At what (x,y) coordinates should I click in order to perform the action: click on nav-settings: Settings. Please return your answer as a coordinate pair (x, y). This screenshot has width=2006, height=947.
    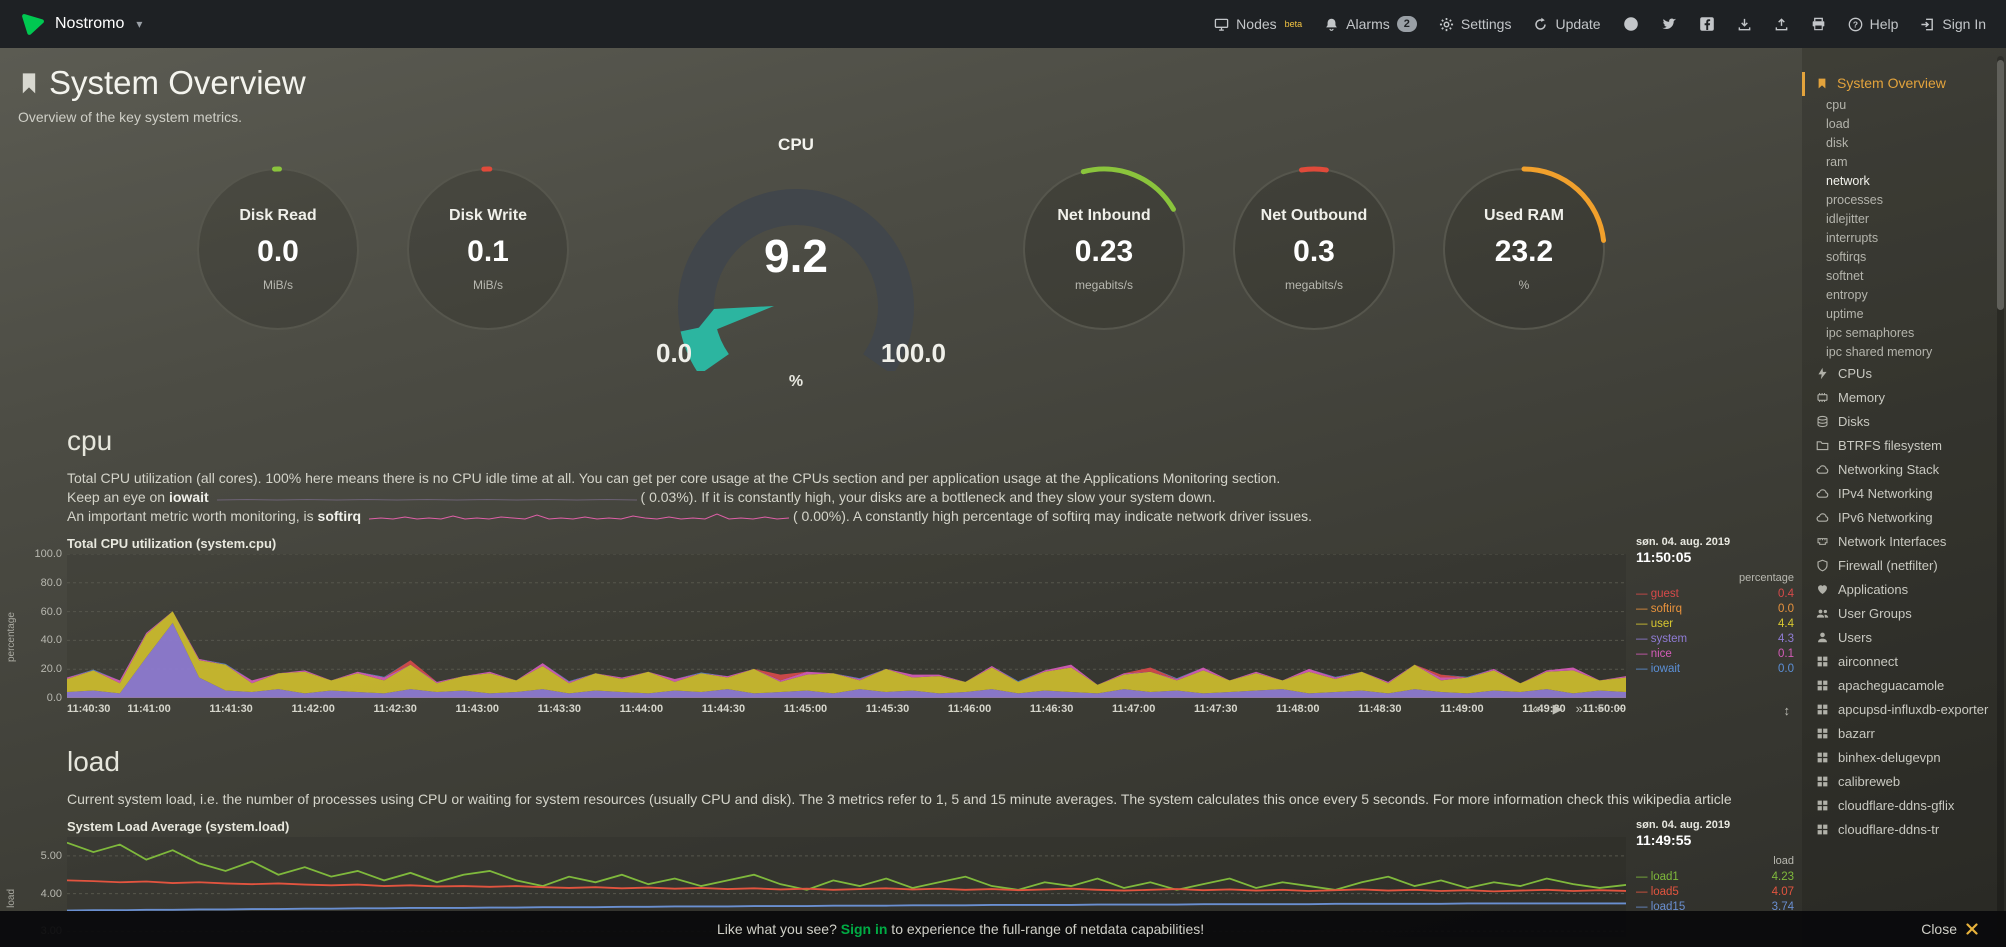
    Looking at the image, I should click on (1475, 24).